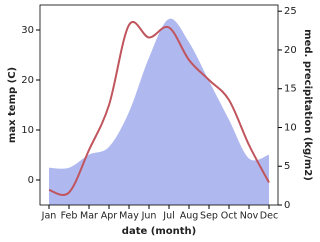 Image resolution: width=320 pixels, height=242 pixels. Describe the element at coordinates (69, 216) in the screenshot. I see `x-tick-label: Feb` at that location.